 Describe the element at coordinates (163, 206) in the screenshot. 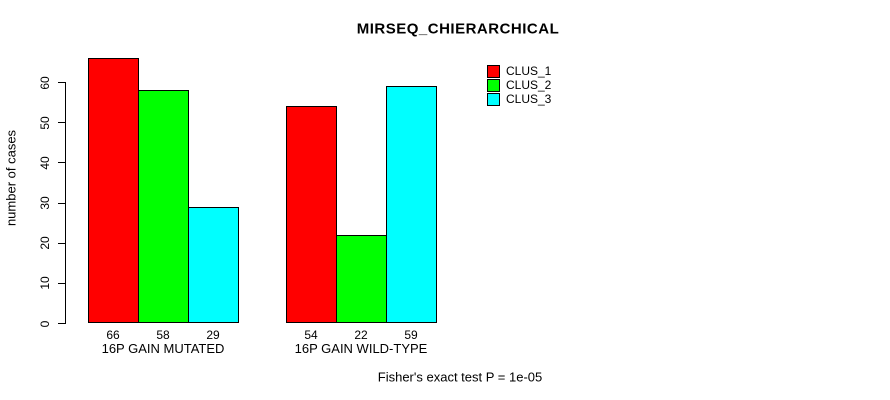

I see `bar-clus_2-group1` at that location.